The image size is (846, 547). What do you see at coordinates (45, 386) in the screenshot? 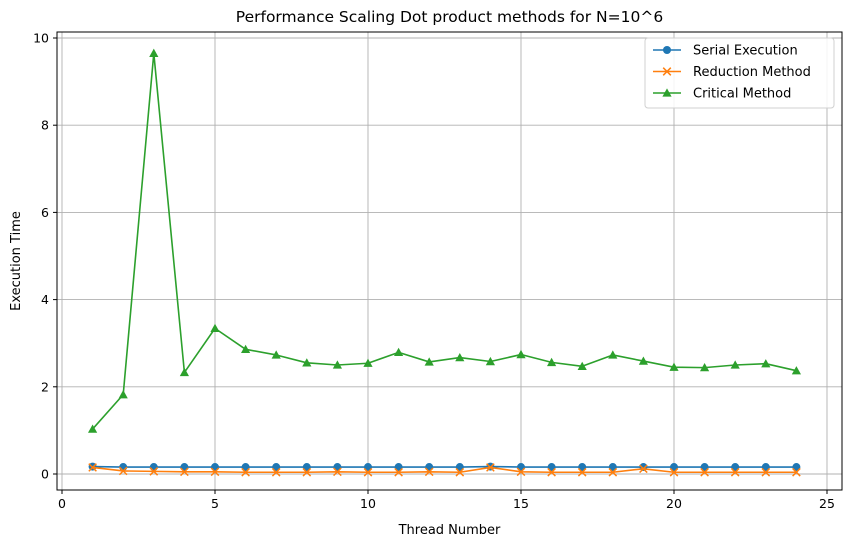
I see `y-tick-label: 2` at bounding box center [45, 386].